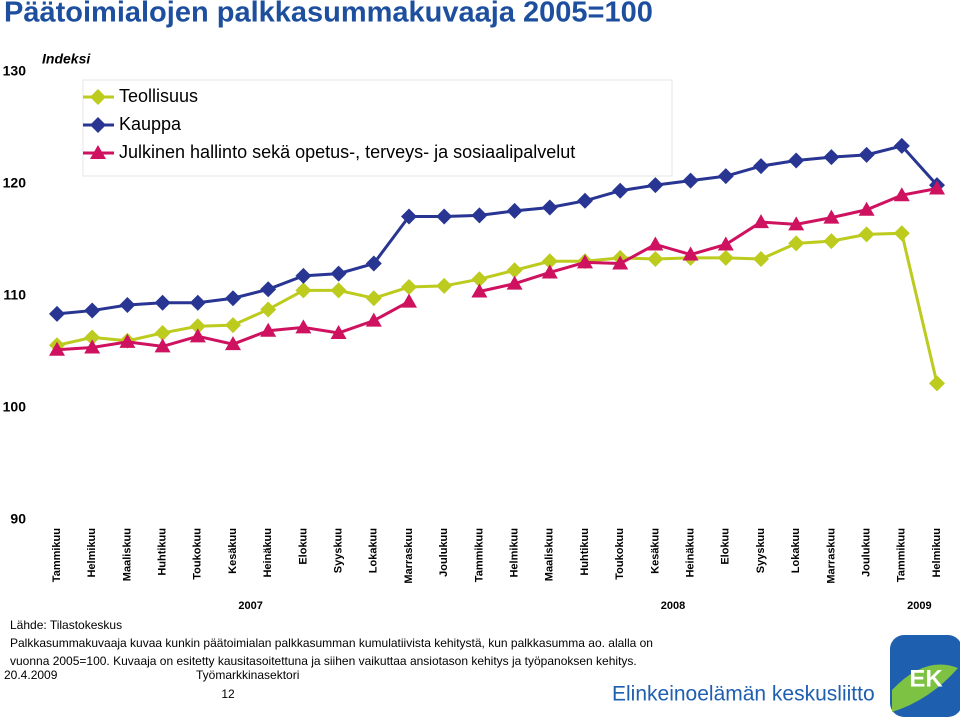 This screenshot has height=717, width=960. I want to click on source: Lähde: Tilastokeskus, so click(66, 625).